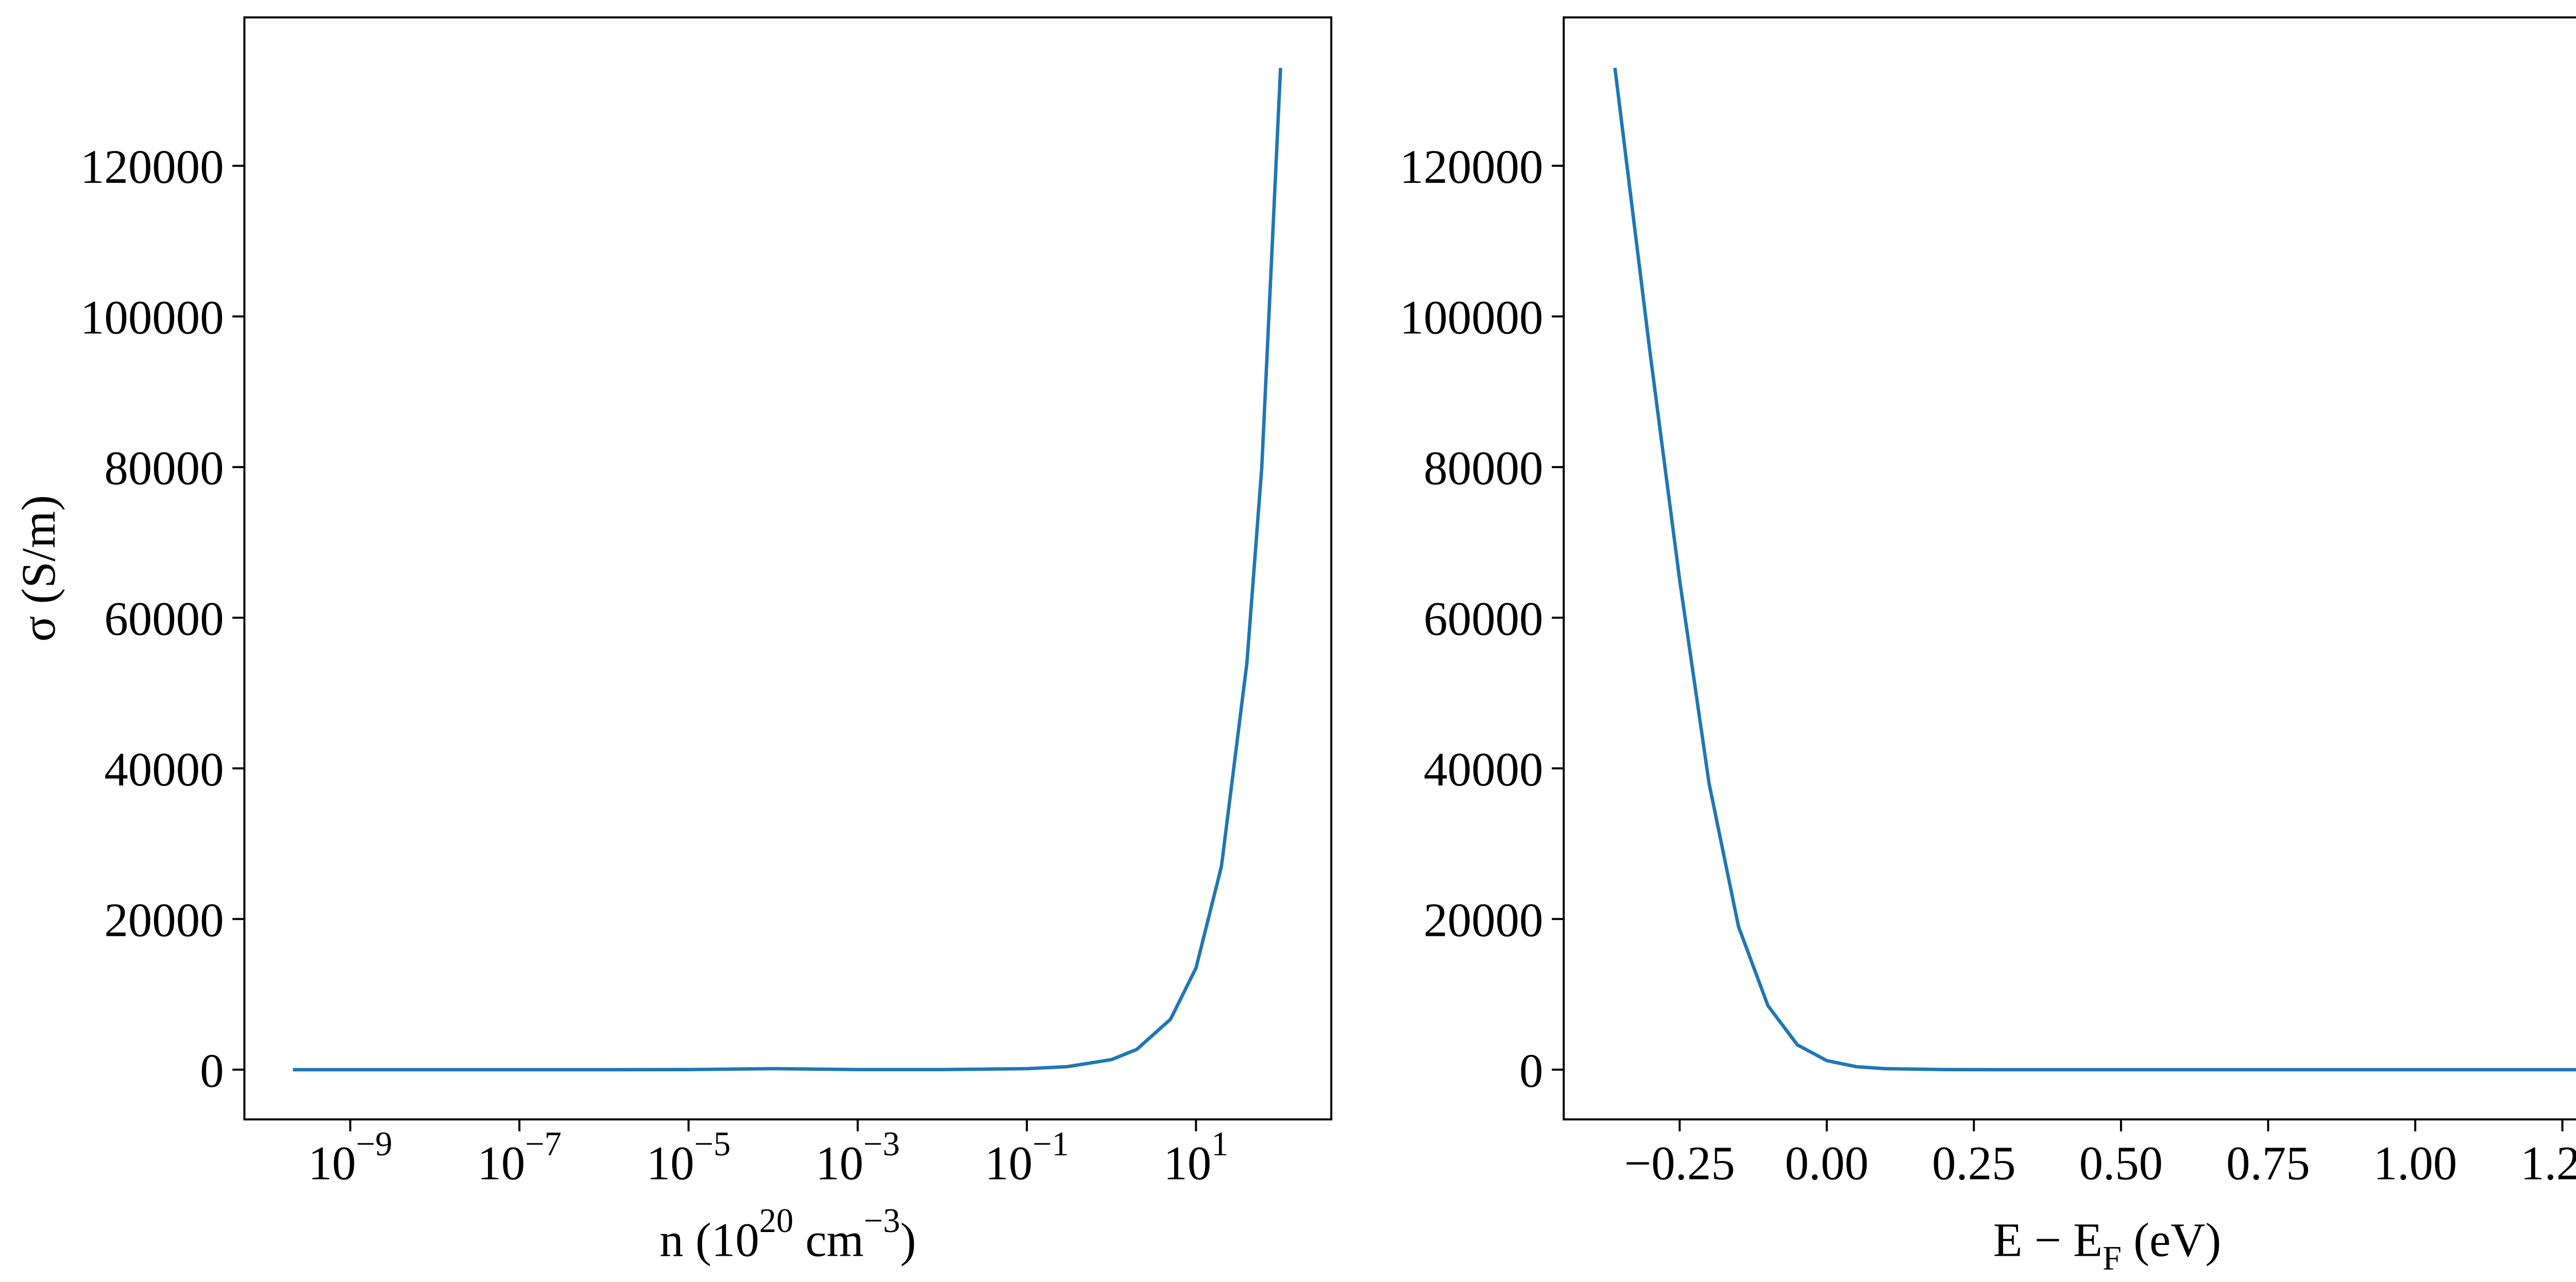 Image resolution: width=2576 pixels, height=1282 pixels. I want to click on x-tick-base: 0.00, so click(1827, 1163).